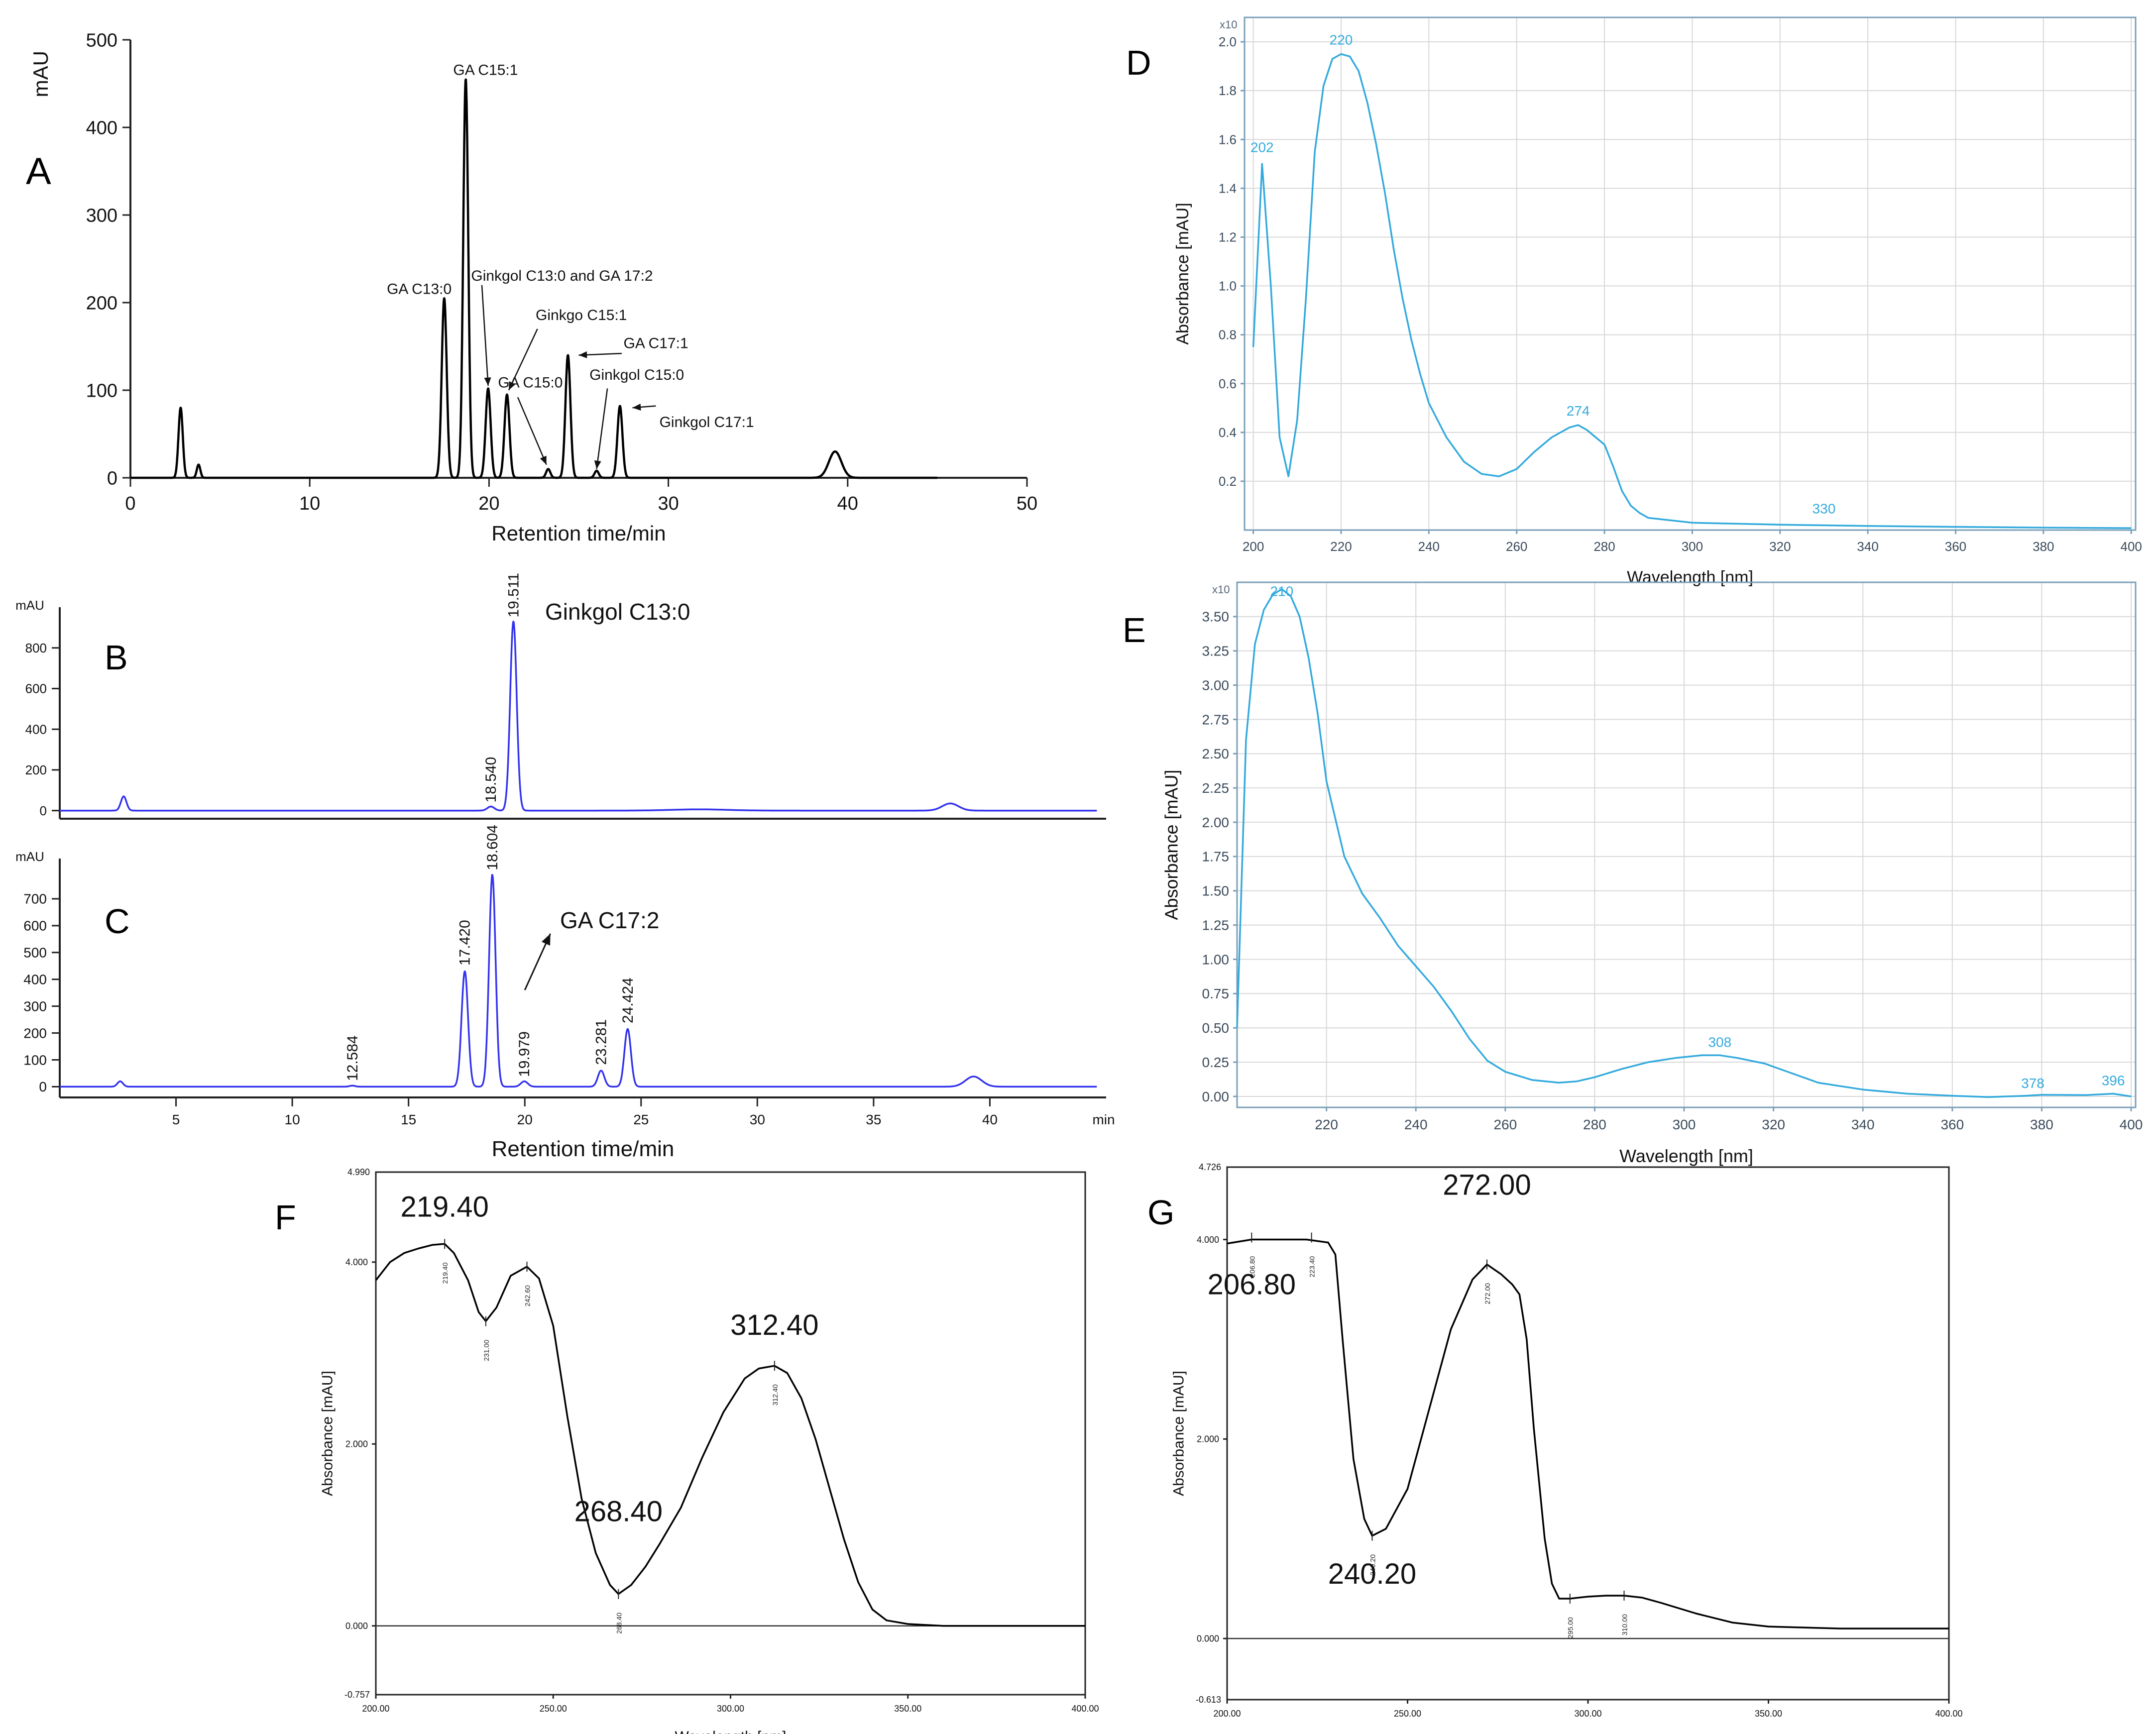  I want to click on y-tick-label: 0.8, so click(1228, 334).